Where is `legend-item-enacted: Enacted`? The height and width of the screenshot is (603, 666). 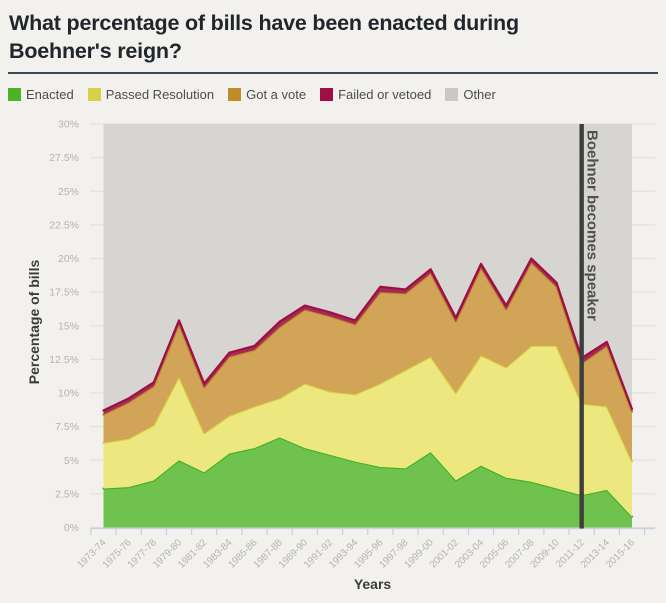
legend-item-enacted: Enacted is located at coordinates (41, 94).